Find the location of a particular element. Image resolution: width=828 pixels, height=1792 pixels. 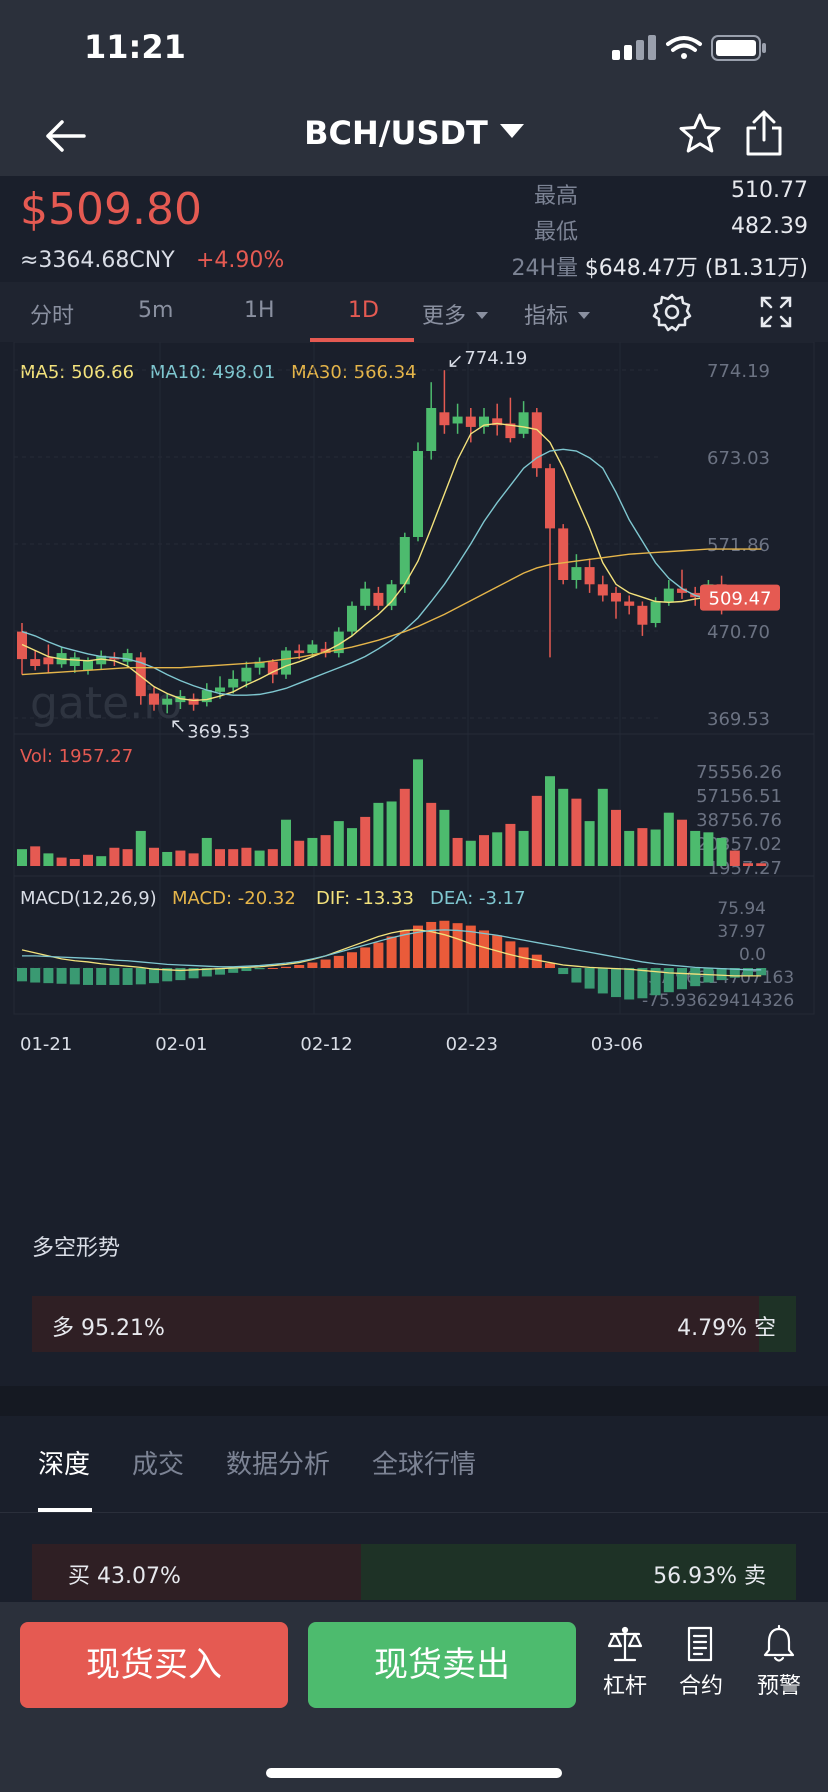

x-axis-label: 02-23 is located at coordinates (472, 1044).